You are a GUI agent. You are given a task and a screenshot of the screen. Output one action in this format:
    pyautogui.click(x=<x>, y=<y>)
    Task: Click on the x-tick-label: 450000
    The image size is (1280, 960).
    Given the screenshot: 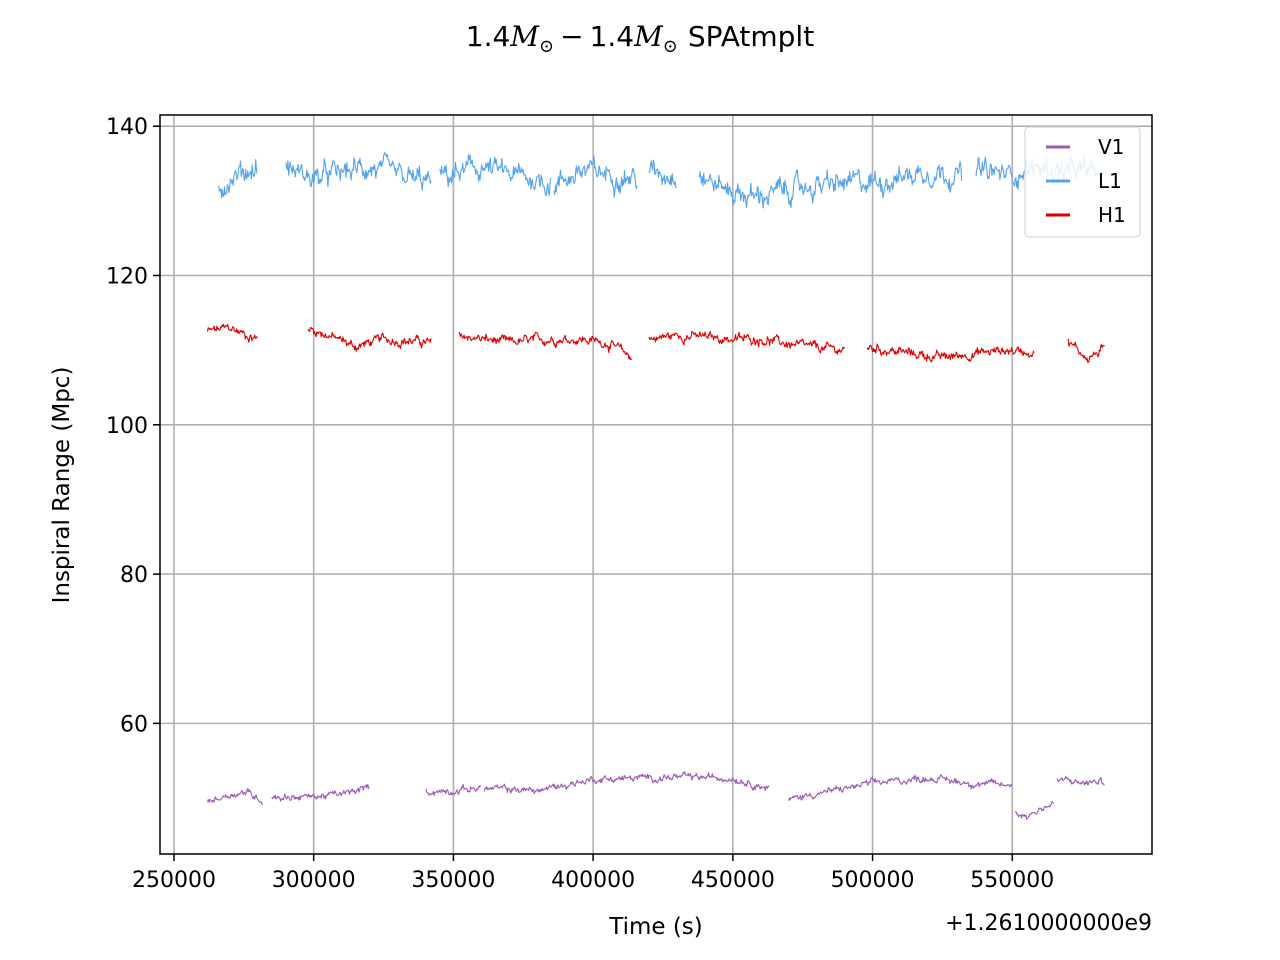 What is the action you would take?
    pyautogui.click(x=733, y=880)
    